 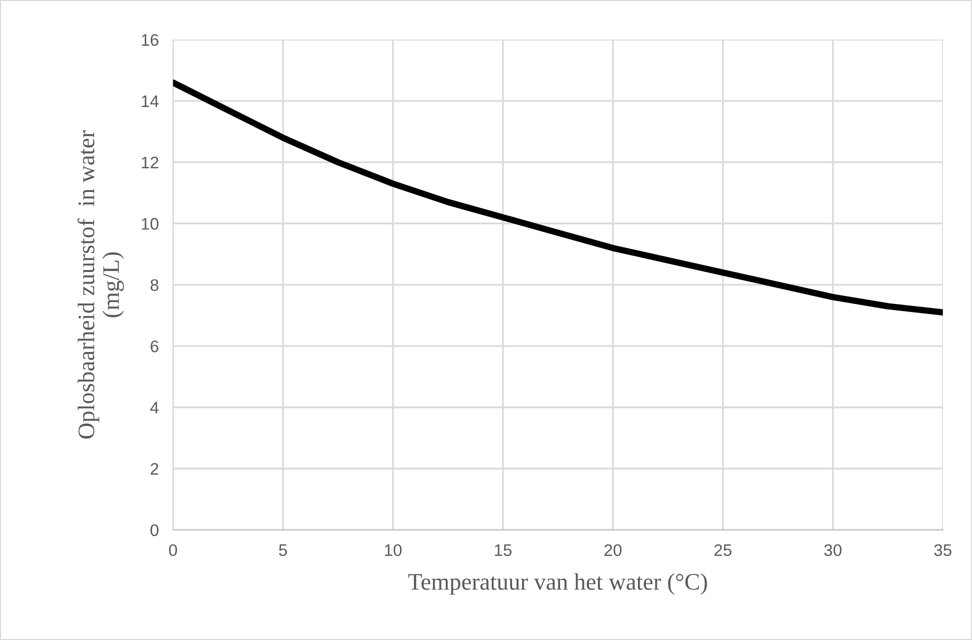 What do you see at coordinates (173, 550) in the screenshot?
I see `x-tick-label: 0` at bounding box center [173, 550].